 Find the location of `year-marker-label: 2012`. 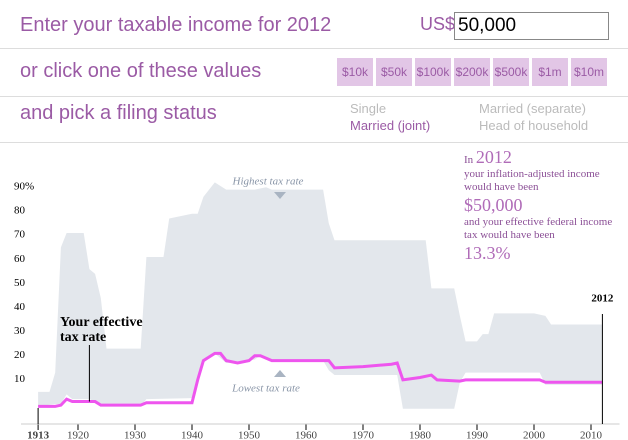

year-marker-label: 2012 is located at coordinates (602, 299).